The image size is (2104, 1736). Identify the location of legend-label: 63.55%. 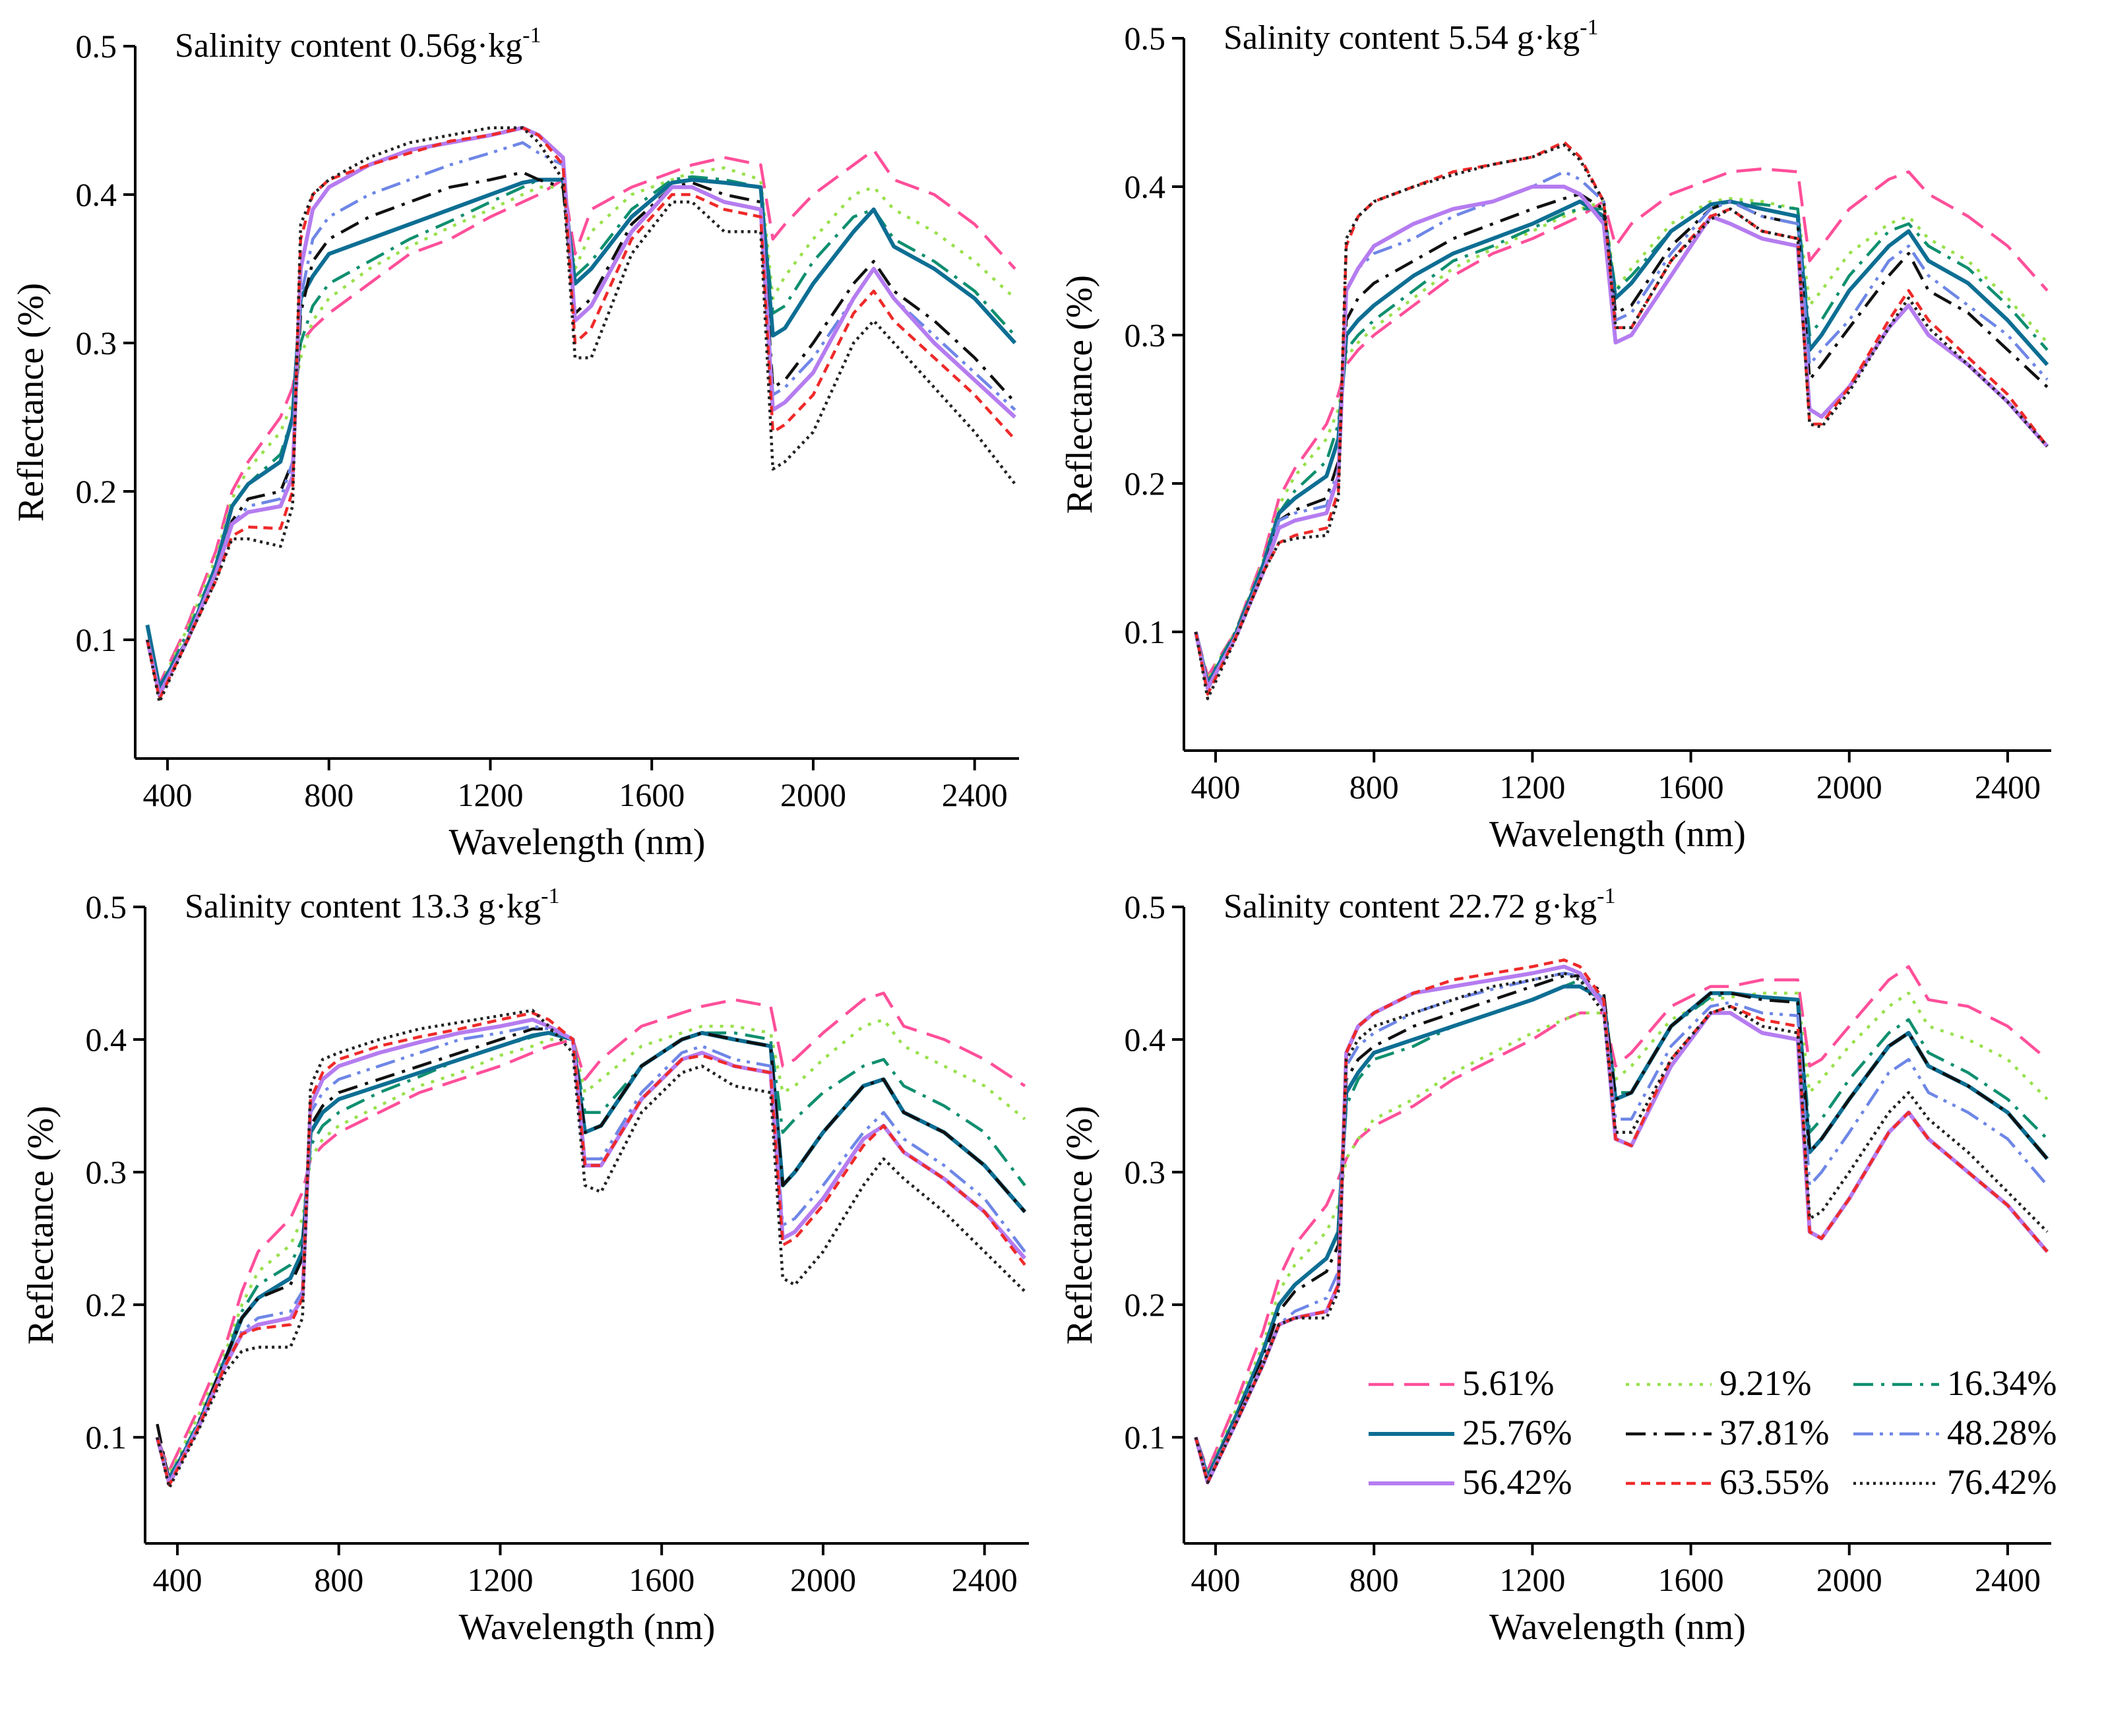
(1774, 1482).